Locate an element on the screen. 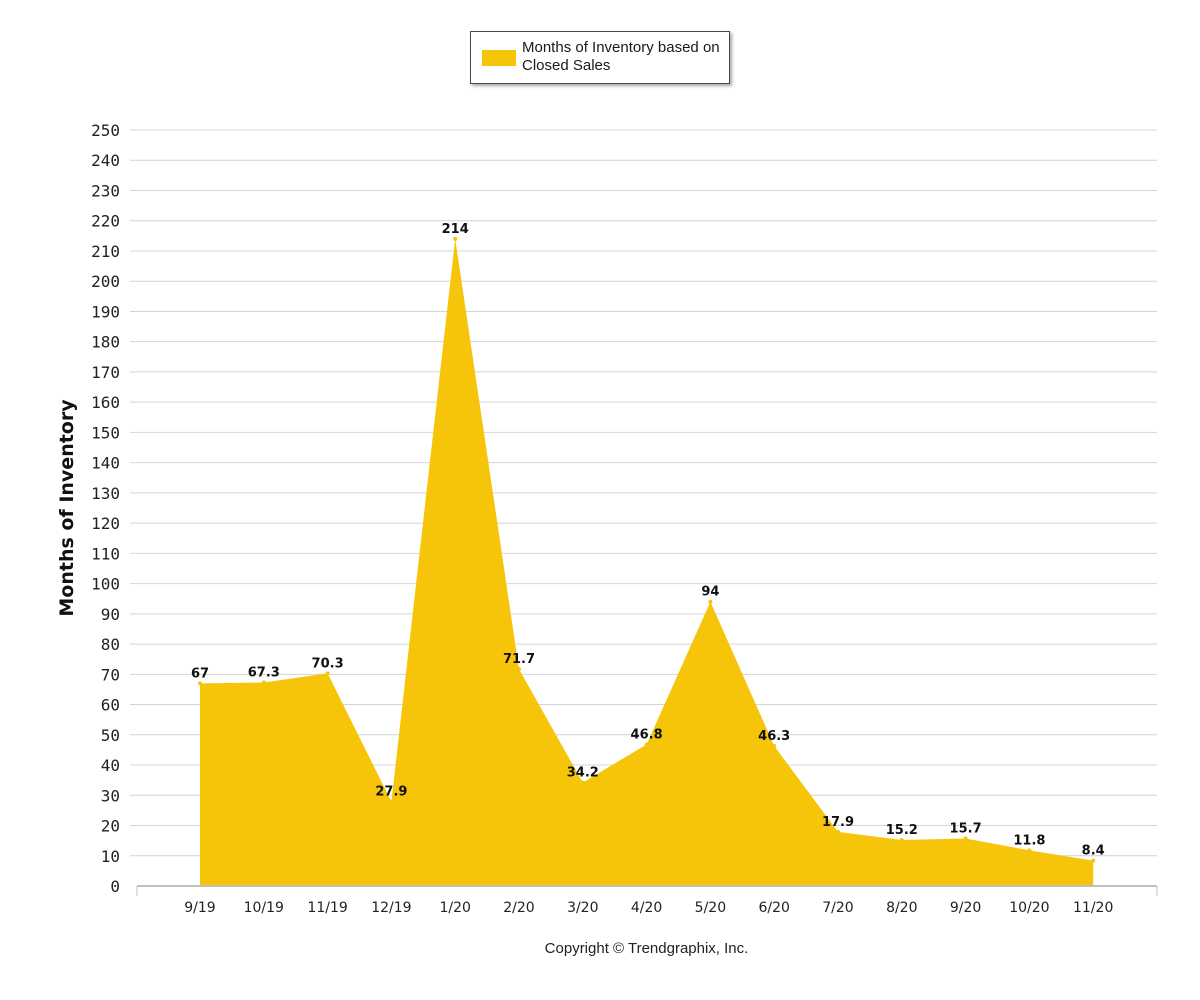 The height and width of the screenshot is (1000, 1200). data-label: 27.9 is located at coordinates (391, 792).